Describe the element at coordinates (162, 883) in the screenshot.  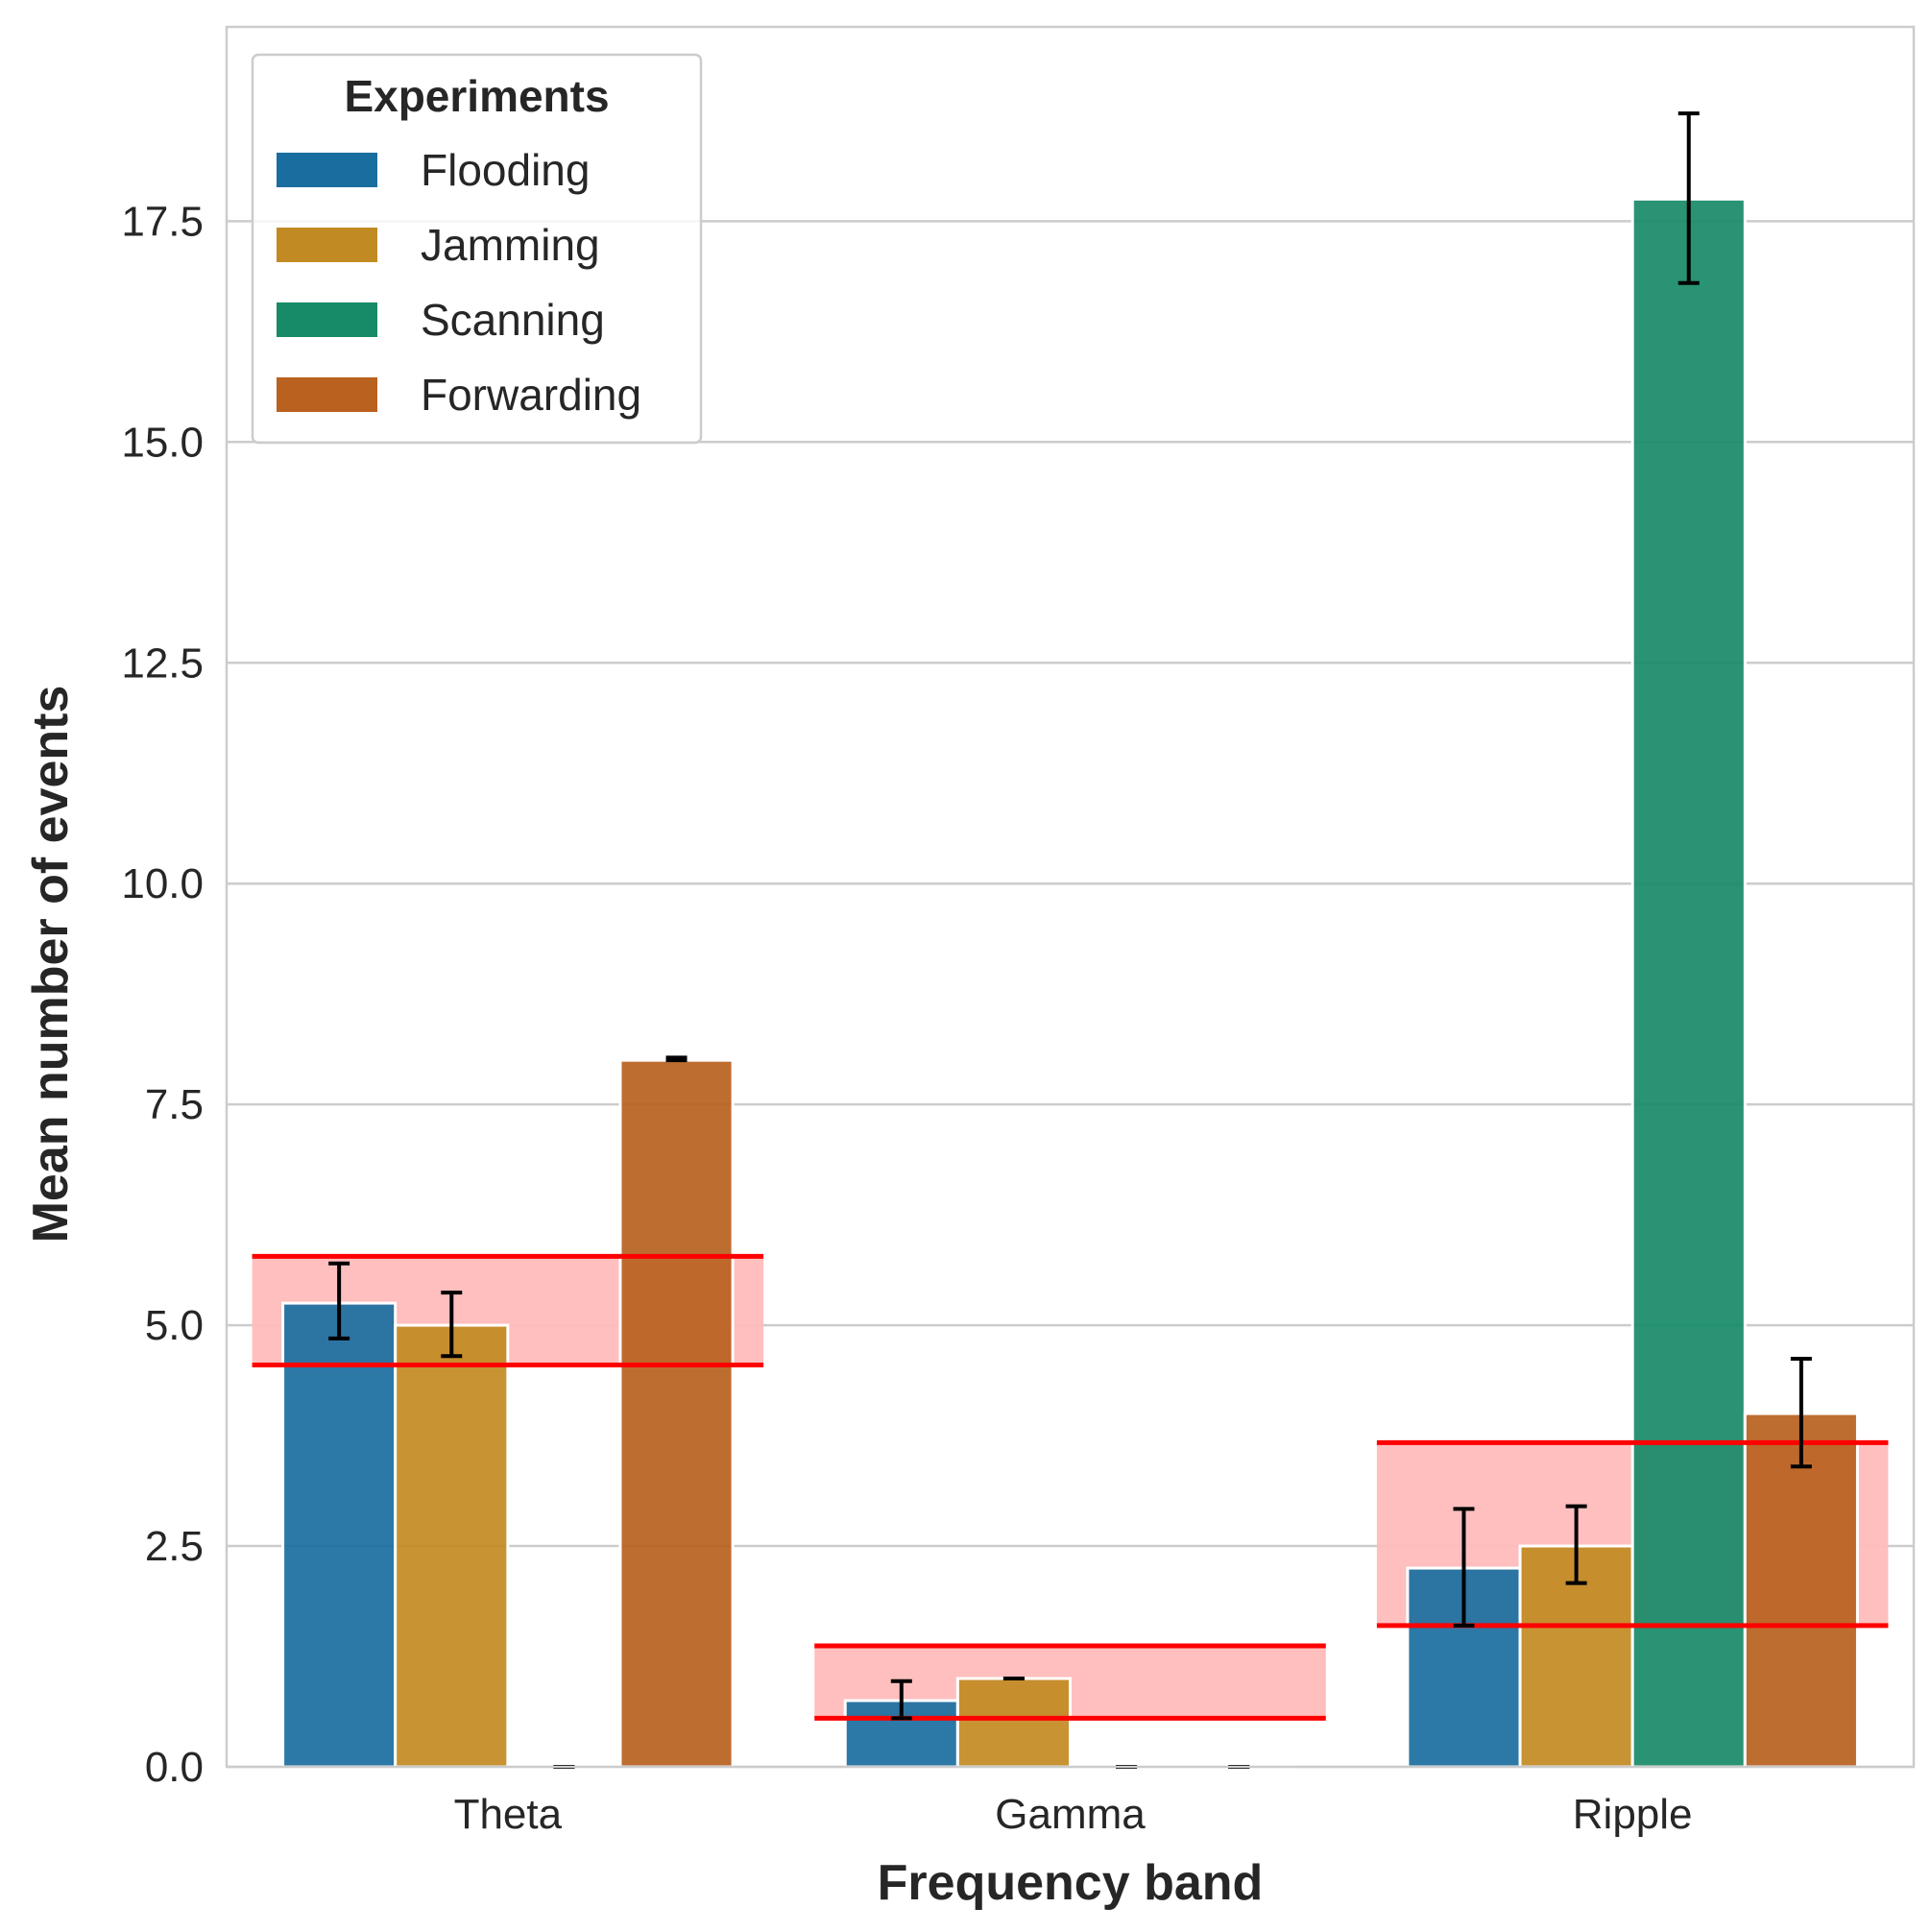
I see `y-tick-label: 10.0` at that location.